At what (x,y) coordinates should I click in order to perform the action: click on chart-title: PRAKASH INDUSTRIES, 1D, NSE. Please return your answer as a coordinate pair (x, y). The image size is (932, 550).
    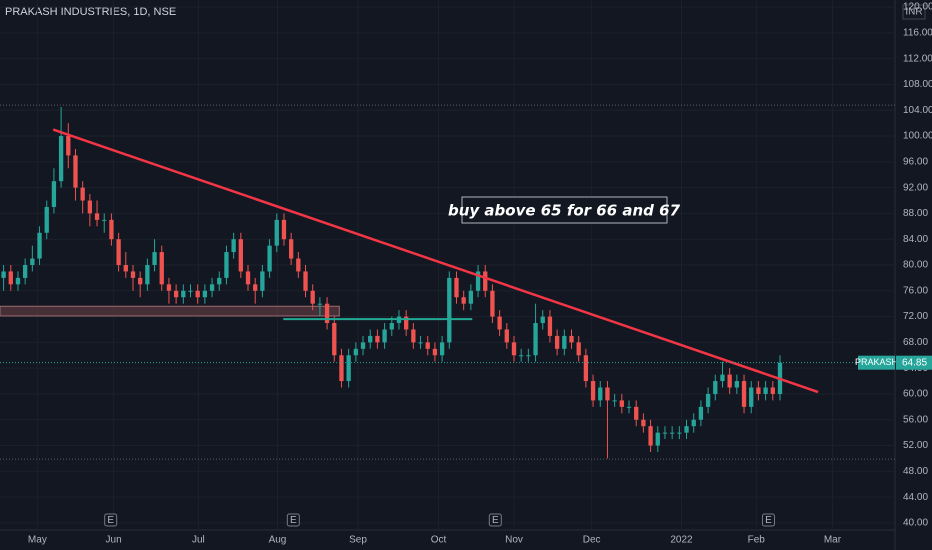
    Looking at the image, I should click on (90, 12).